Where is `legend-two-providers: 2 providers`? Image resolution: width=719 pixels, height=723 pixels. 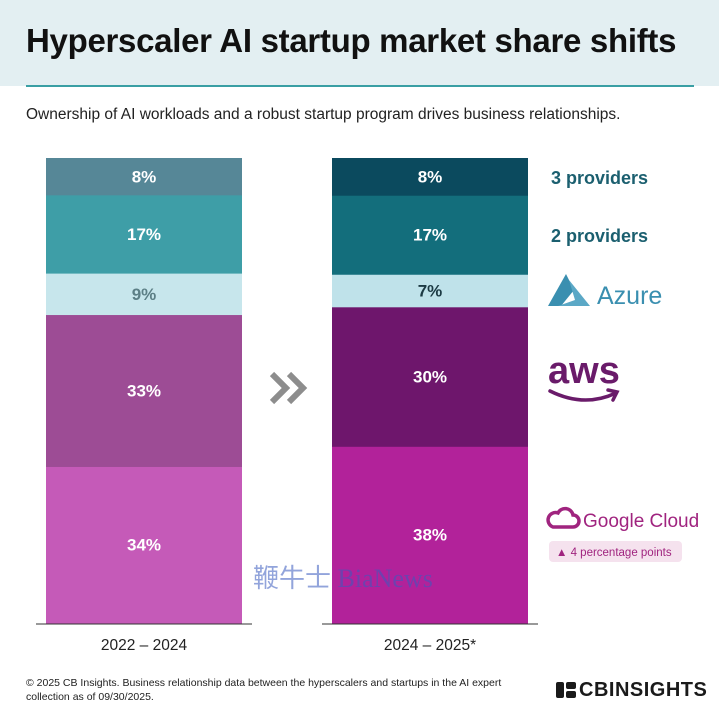
legend-two-providers: 2 providers is located at coordinates (599, 236).